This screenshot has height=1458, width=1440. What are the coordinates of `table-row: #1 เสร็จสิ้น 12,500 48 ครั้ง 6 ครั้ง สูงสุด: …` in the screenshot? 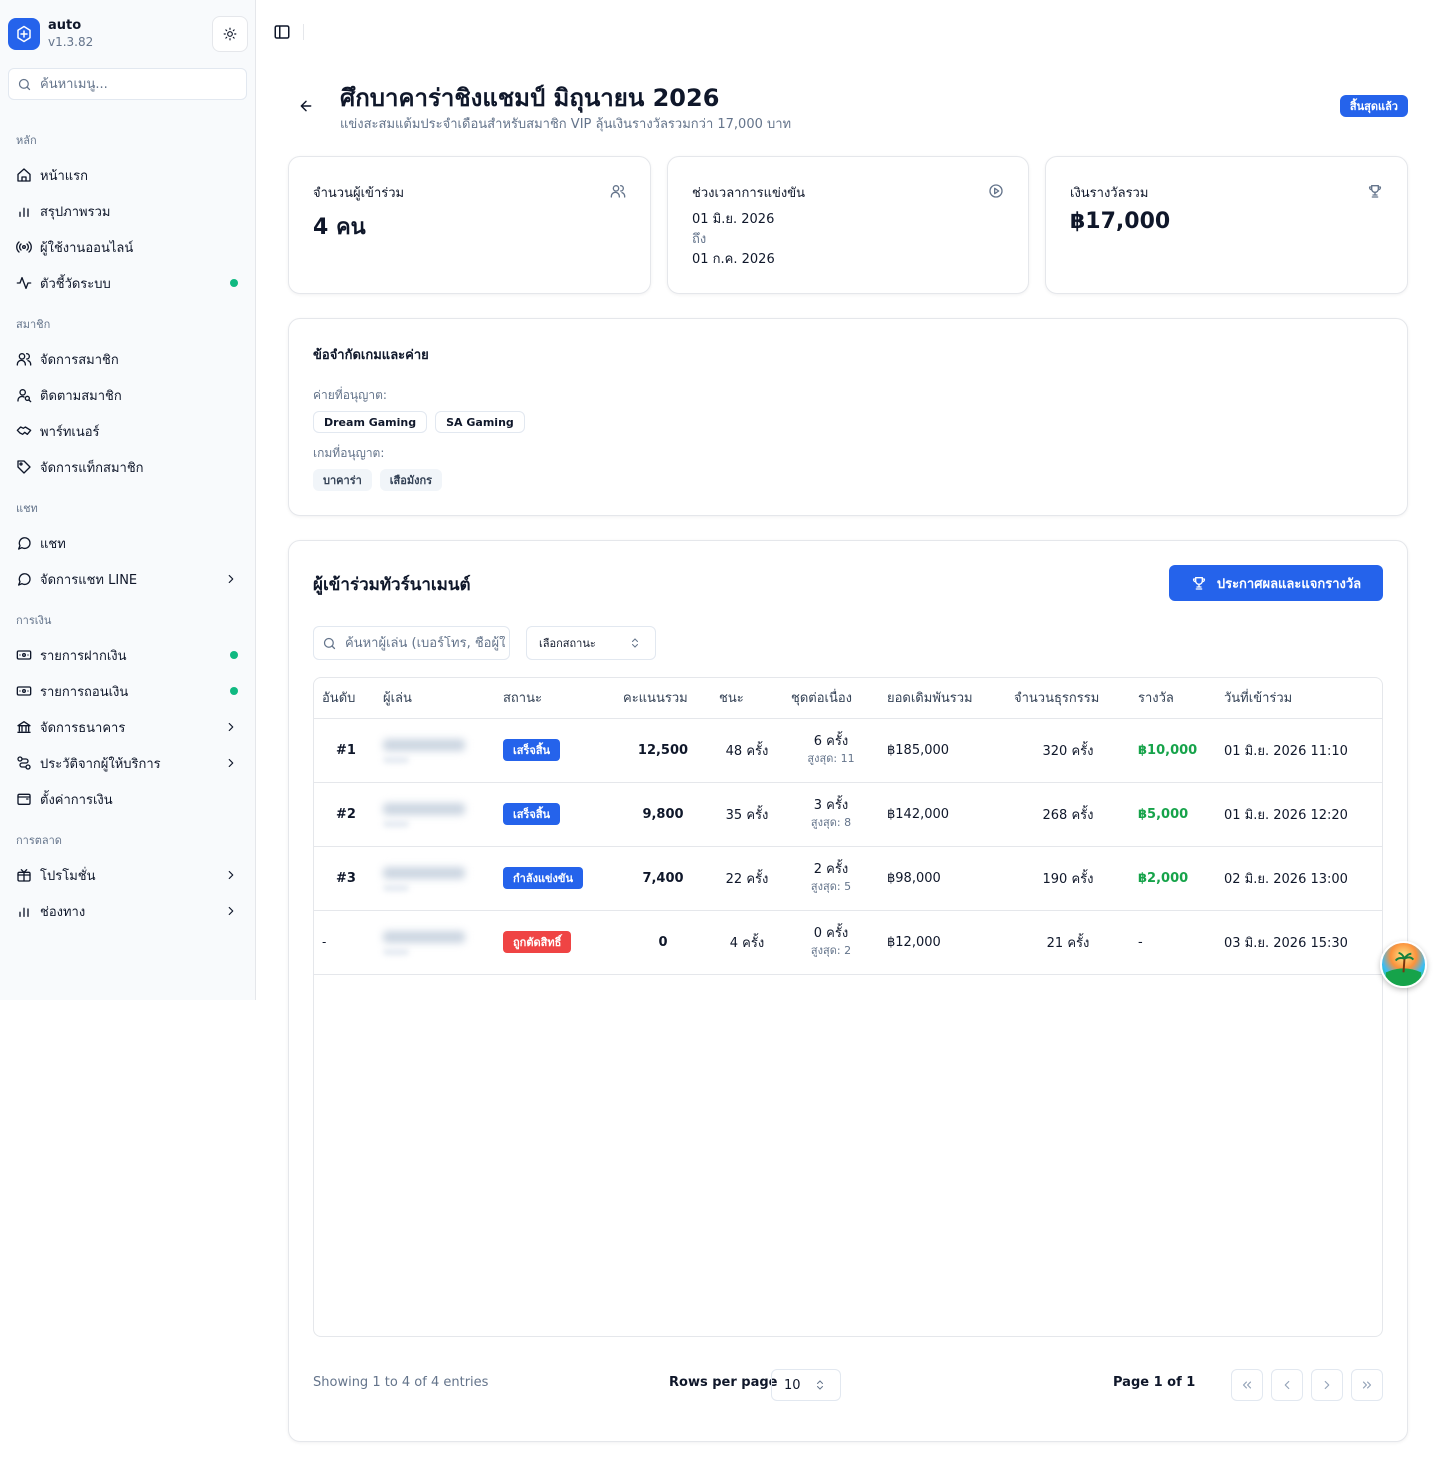 It's located at (848, 750).